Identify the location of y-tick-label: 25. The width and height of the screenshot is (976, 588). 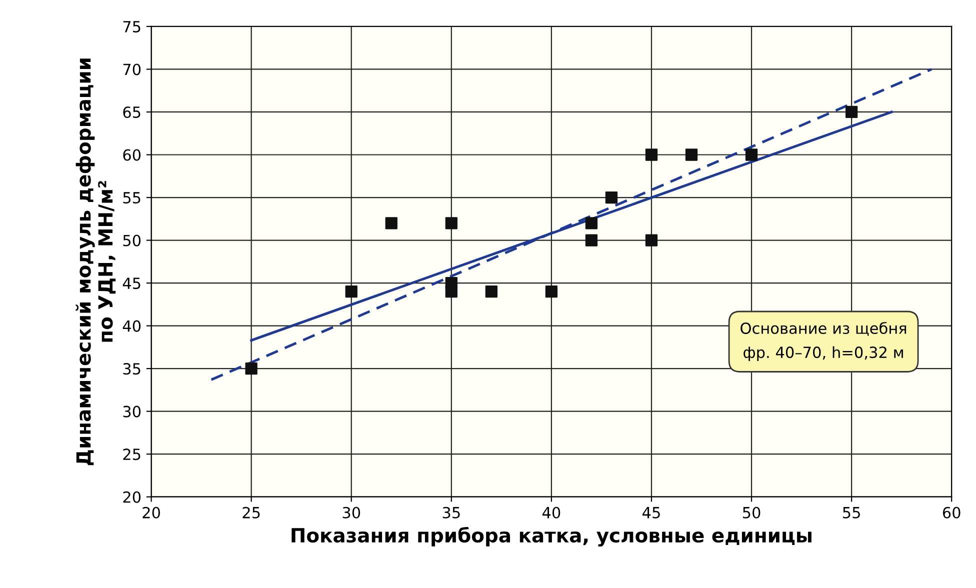
(131, 454).